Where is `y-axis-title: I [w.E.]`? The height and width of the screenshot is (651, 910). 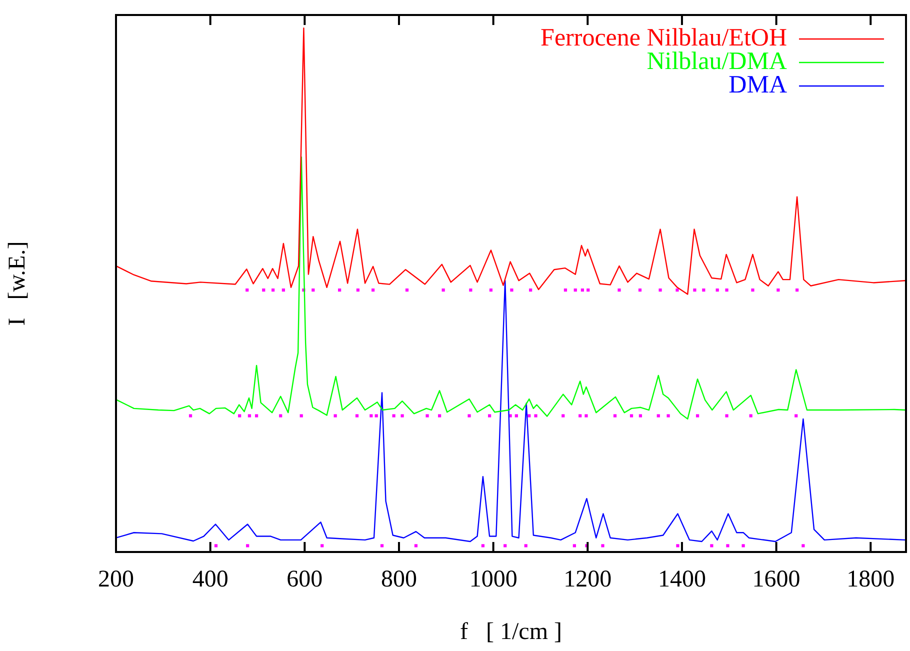
y-axis-title: I [w.E.] is located at coordinates (17, 283).